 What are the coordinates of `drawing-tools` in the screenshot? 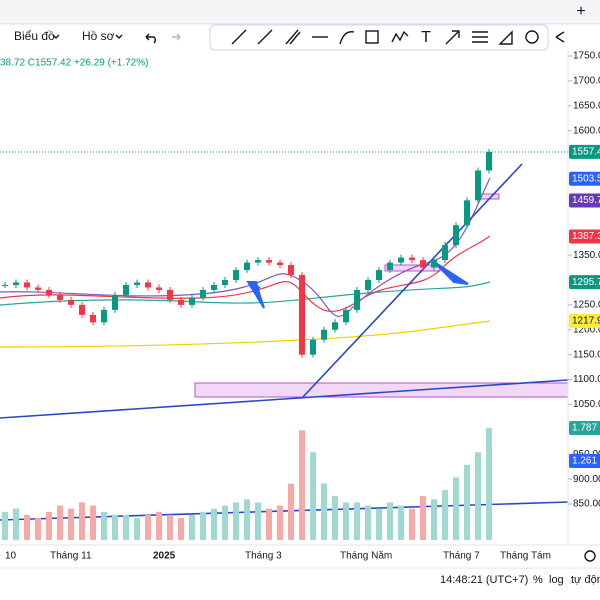 It's located at (379, 37).